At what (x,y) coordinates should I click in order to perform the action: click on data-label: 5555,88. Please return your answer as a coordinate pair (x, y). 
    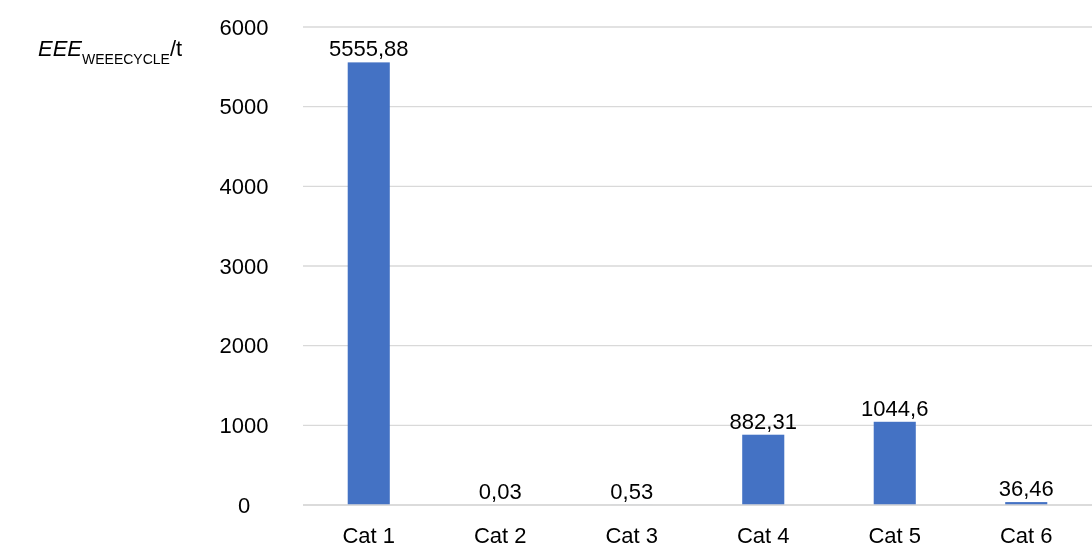
    Looking at the image, I should click on (368, 49).